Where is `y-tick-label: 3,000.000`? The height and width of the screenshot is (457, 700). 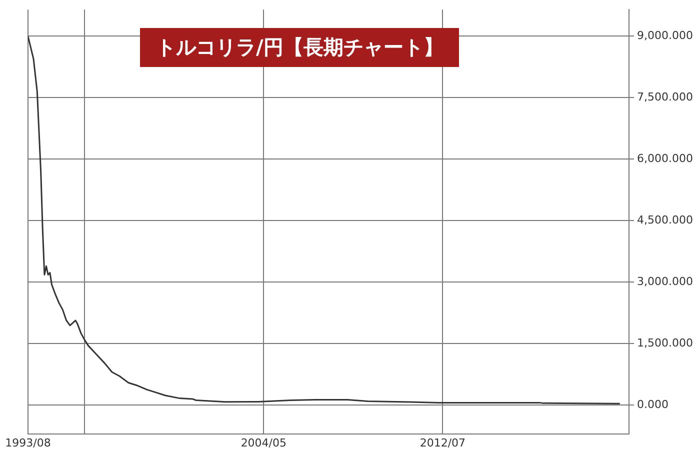 y-tick-label: 3,000.000 is located at coordinates (665, 281).